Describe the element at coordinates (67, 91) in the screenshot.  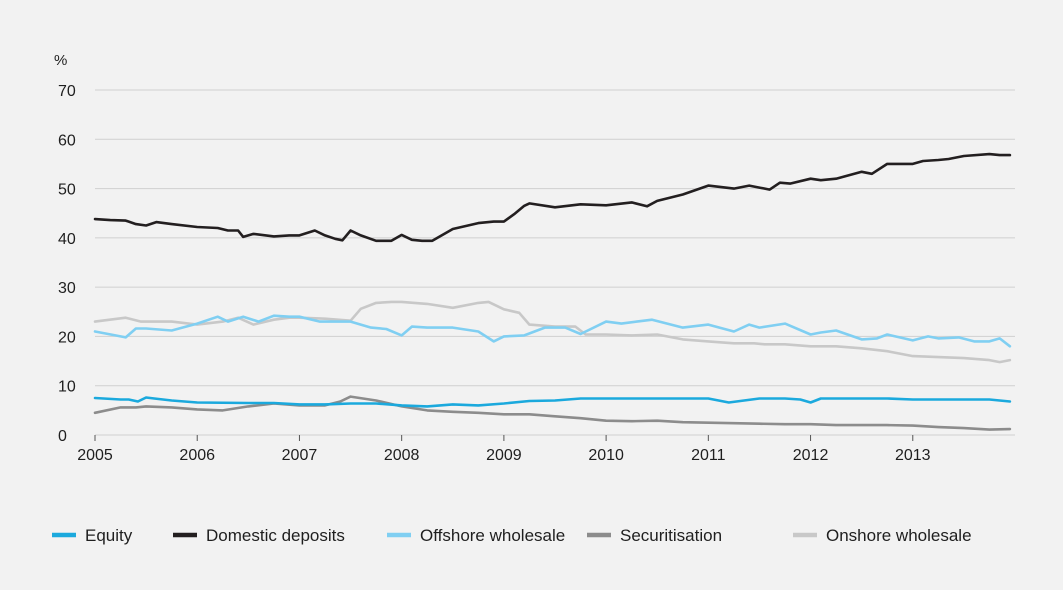
I see `y-tick-label: 70` at that location.